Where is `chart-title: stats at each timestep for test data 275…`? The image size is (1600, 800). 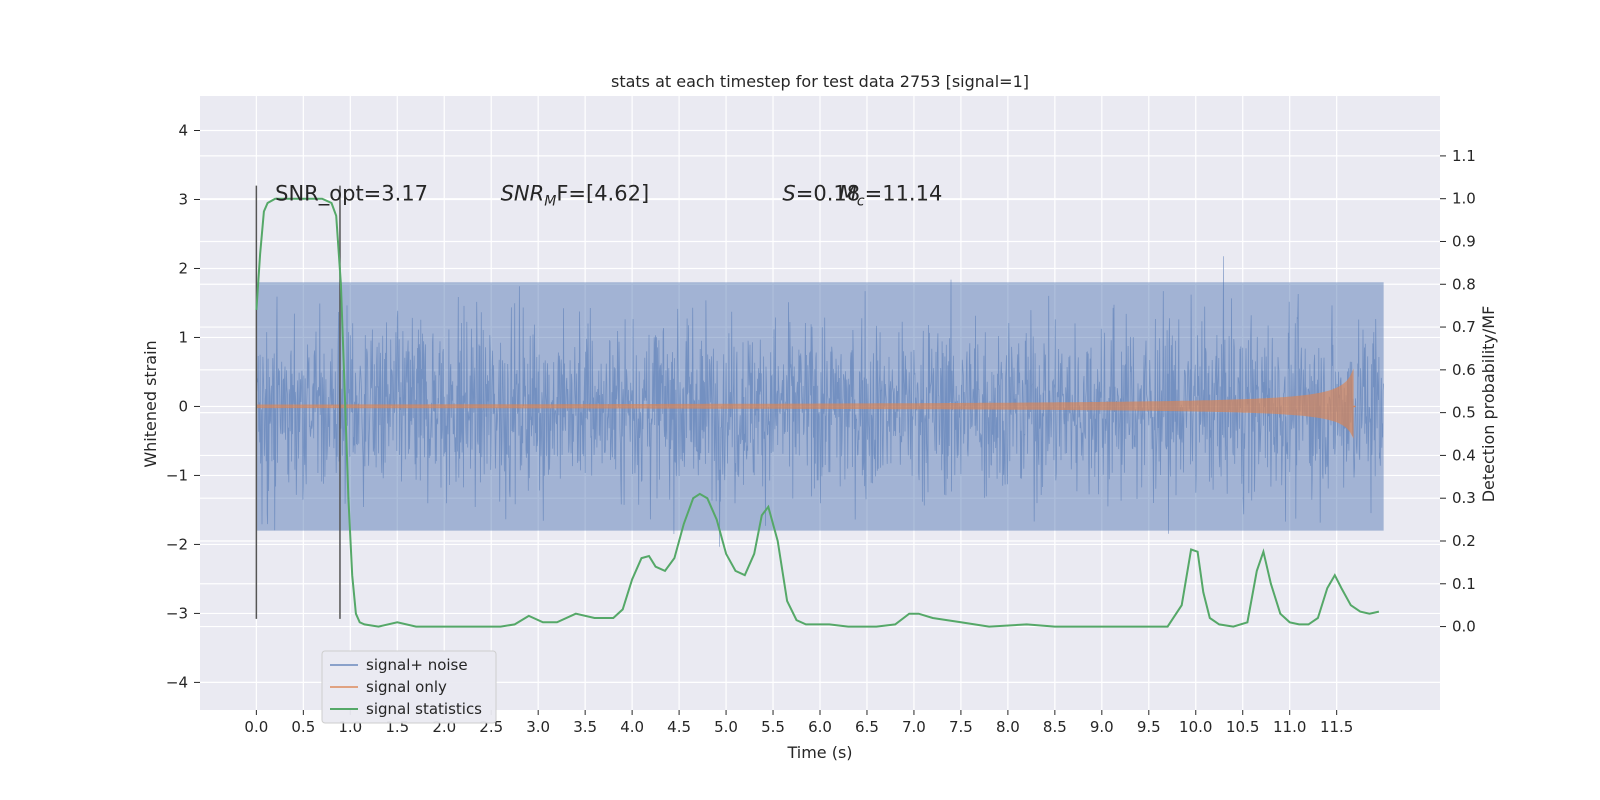 chart-title: stats at each timestep for test data 275… is located at coordinates (820, 81).